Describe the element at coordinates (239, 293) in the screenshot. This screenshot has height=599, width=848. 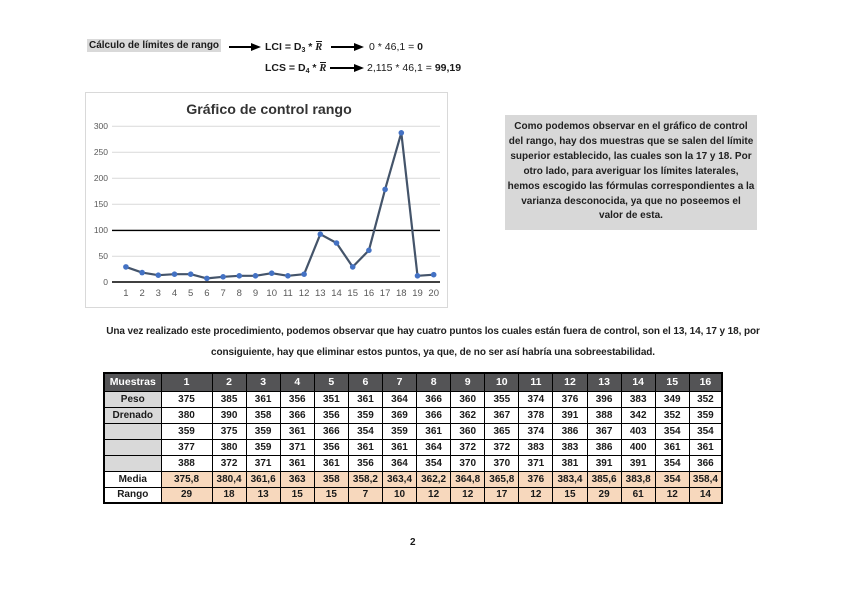
I see `svg-text: 8` at that location.